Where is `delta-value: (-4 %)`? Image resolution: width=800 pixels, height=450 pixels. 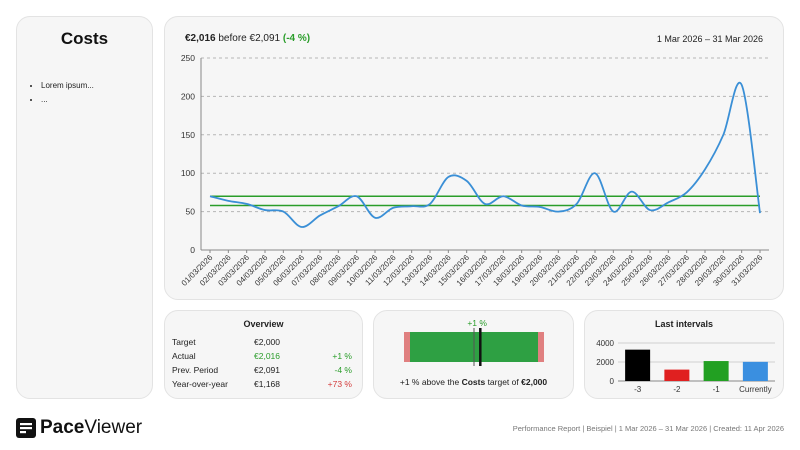 delta-value: (-4 %) is located at coordinates (296, 38).